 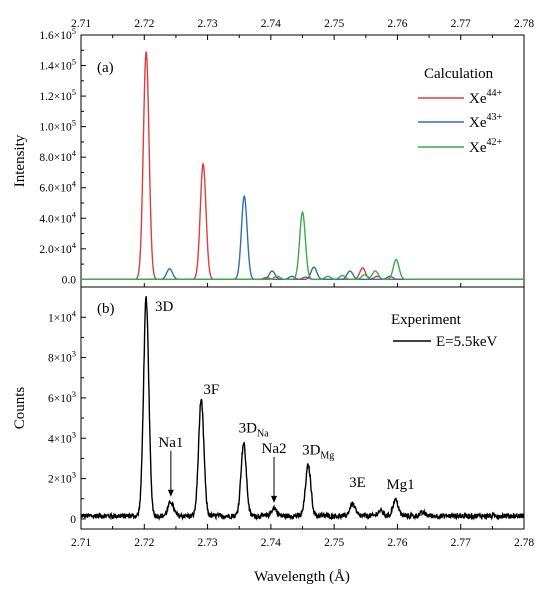 What do you see at coordinates (57, 95) in the screenshot?
I see `y-a-tick-label: 1.2×10⁵` at bounding box center [57, 95].